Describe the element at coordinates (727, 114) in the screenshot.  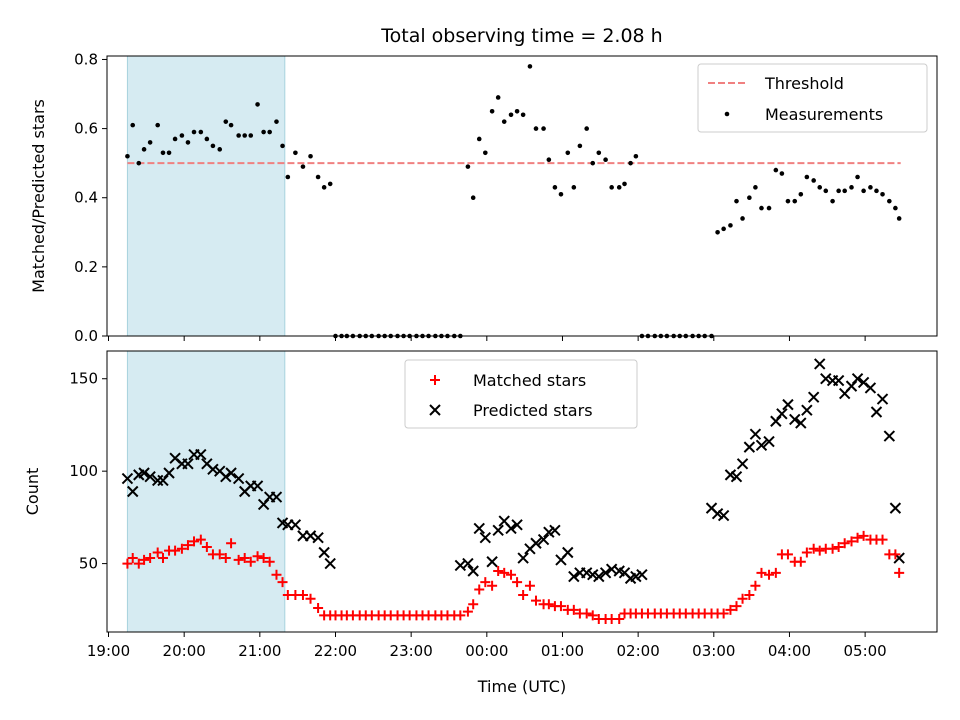
I see `legend-measurements-swatch` at that location.